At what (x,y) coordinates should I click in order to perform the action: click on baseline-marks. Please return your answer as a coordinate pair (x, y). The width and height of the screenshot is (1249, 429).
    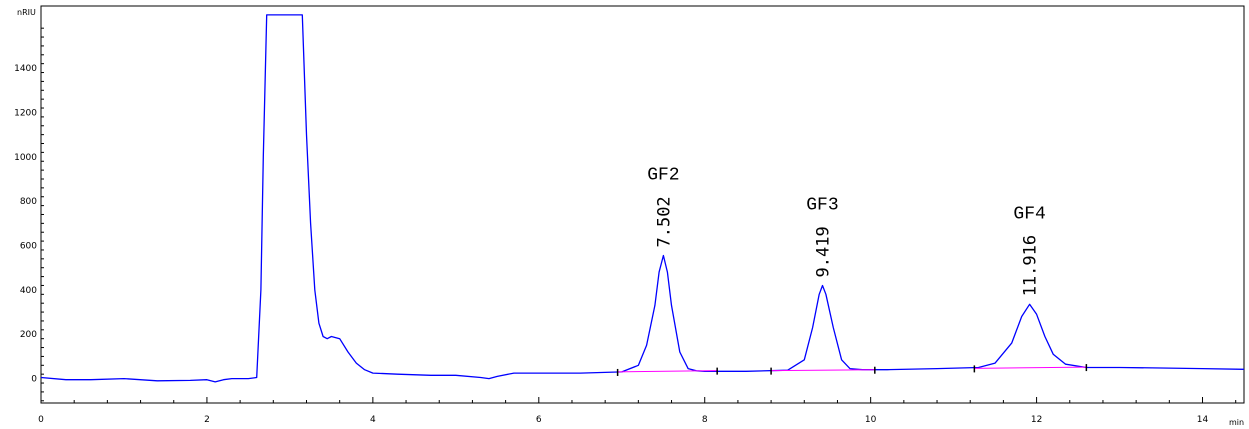
    Looking at the image, I should click on (852, 370).